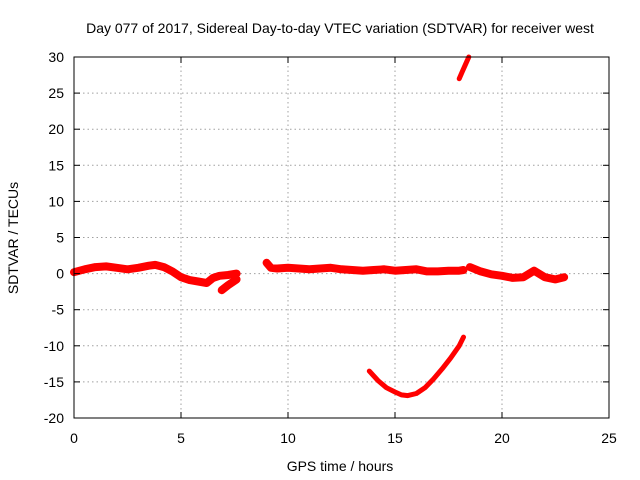 This screenshot has width=640, height=480. What do you see at coordinates (56, 57) in the screenshot?
I see `y-tick-label: 30` at bounding box center [56, 57].